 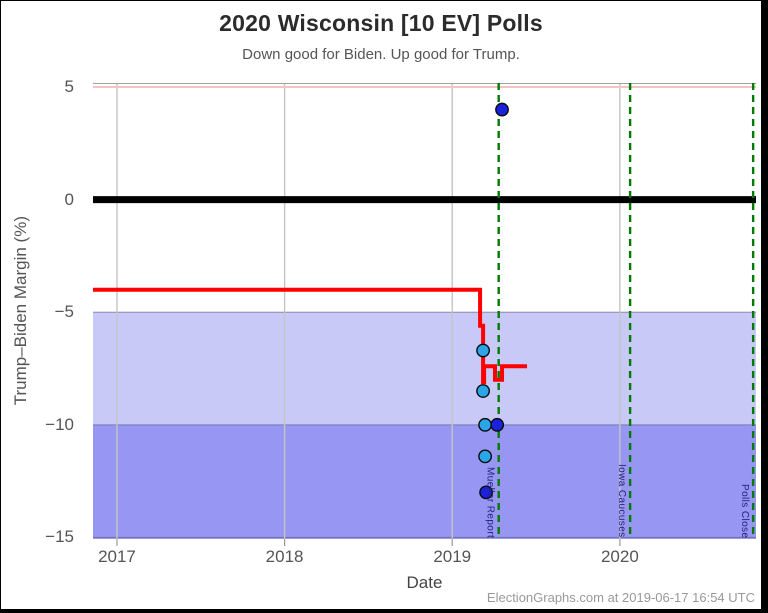 What do you see at coordinates (452, 556) in the screenshot?
I see `x-tick-label: 2019` at bounding box center [452, 556].